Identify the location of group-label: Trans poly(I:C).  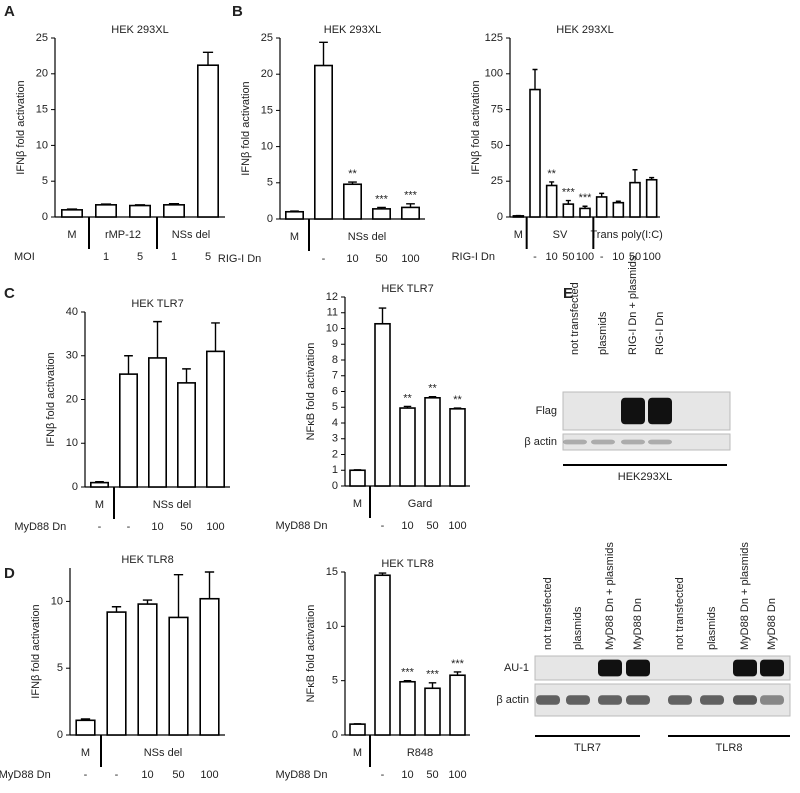
(627, 235).